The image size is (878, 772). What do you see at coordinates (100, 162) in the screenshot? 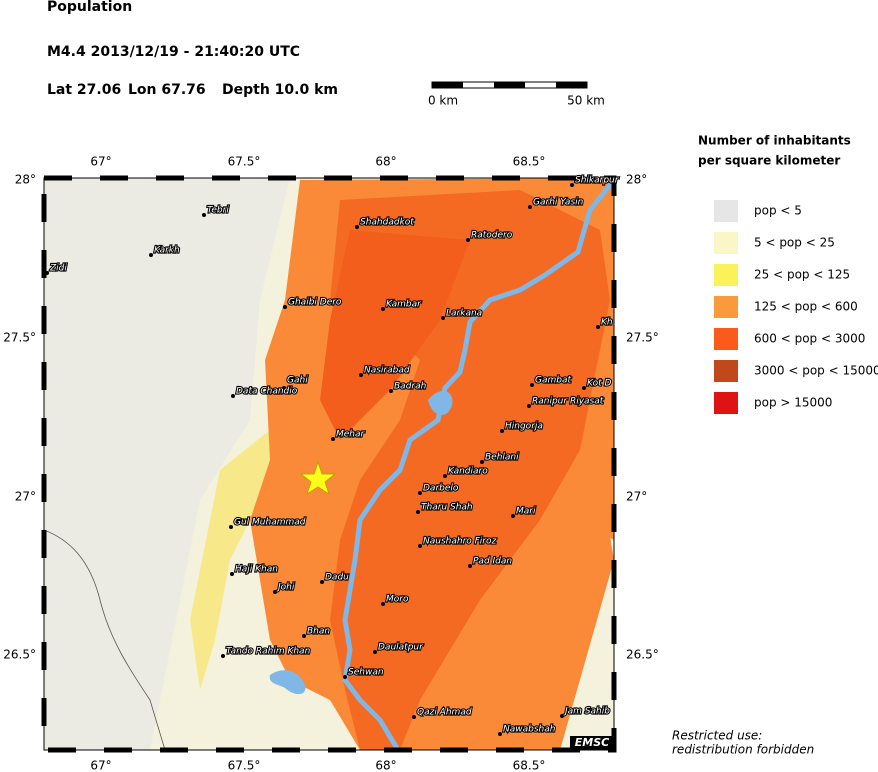
I see `lon-label: 67°` at bounding box center [100, 162].